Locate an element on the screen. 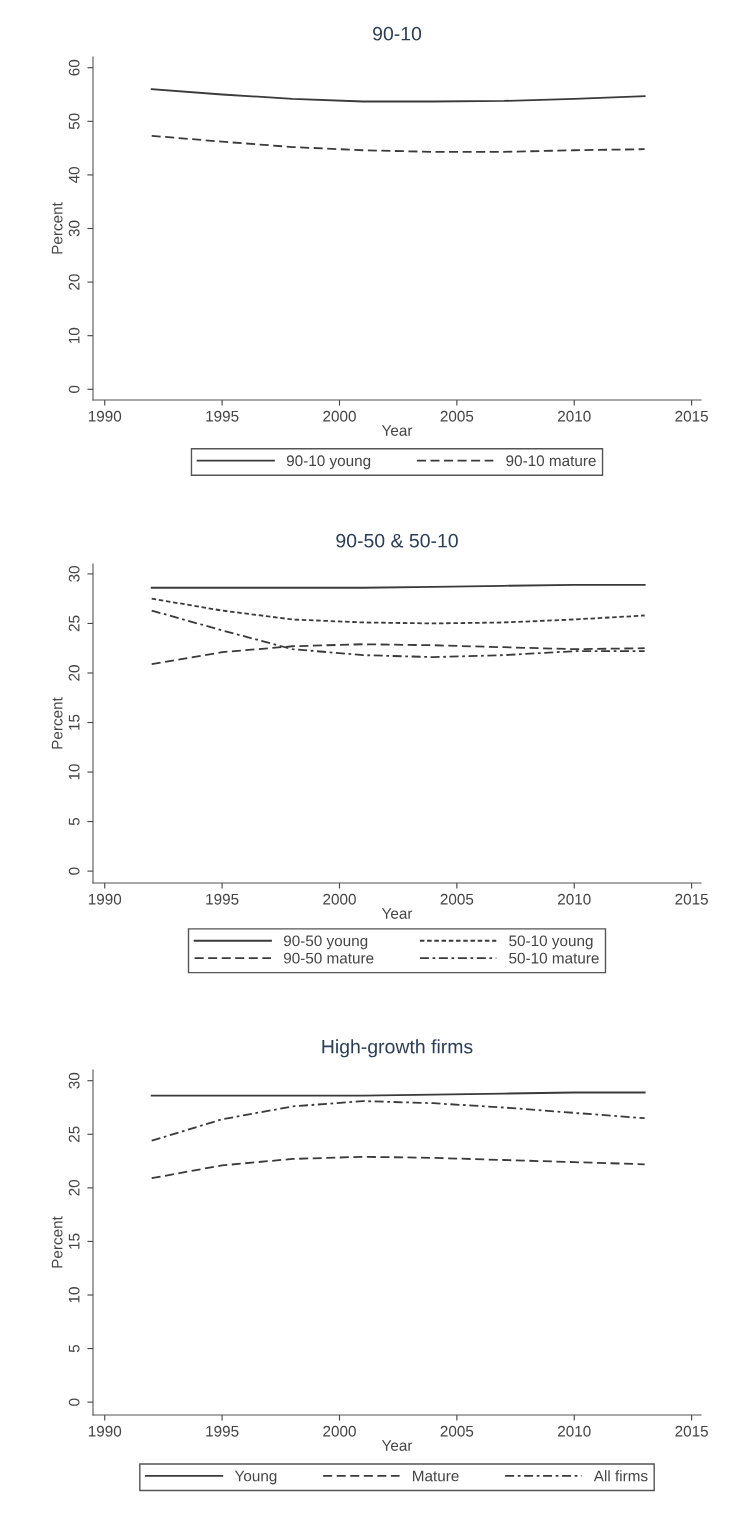 This screenshot has height=1522, width=732. legend-label: All firms is located at coordinates (620, 1476).